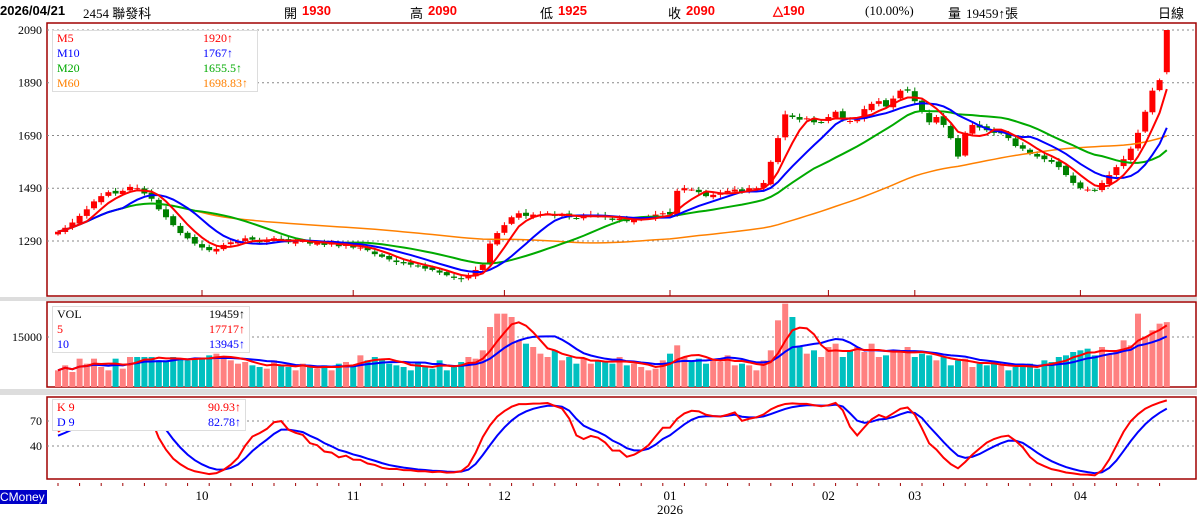  I want to click on price-tick-label: 1290, so click(30, 241).